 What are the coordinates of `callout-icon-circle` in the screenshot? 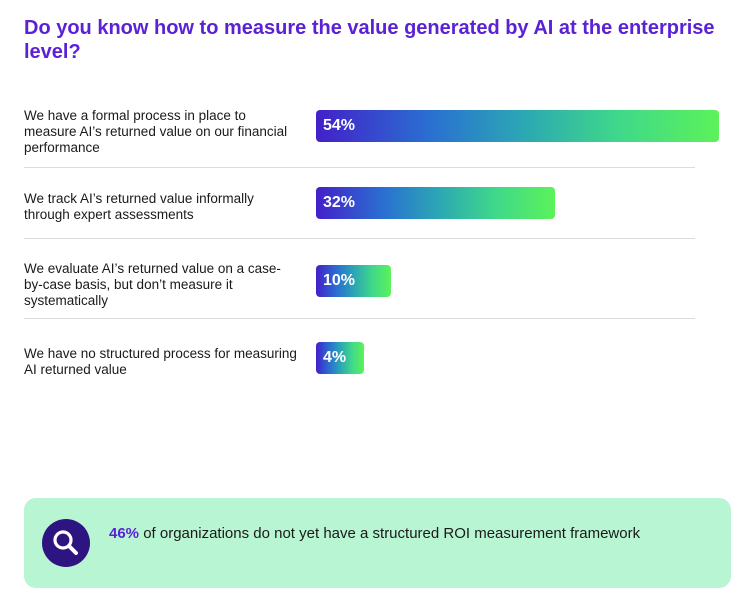 It's located at (66, 543).